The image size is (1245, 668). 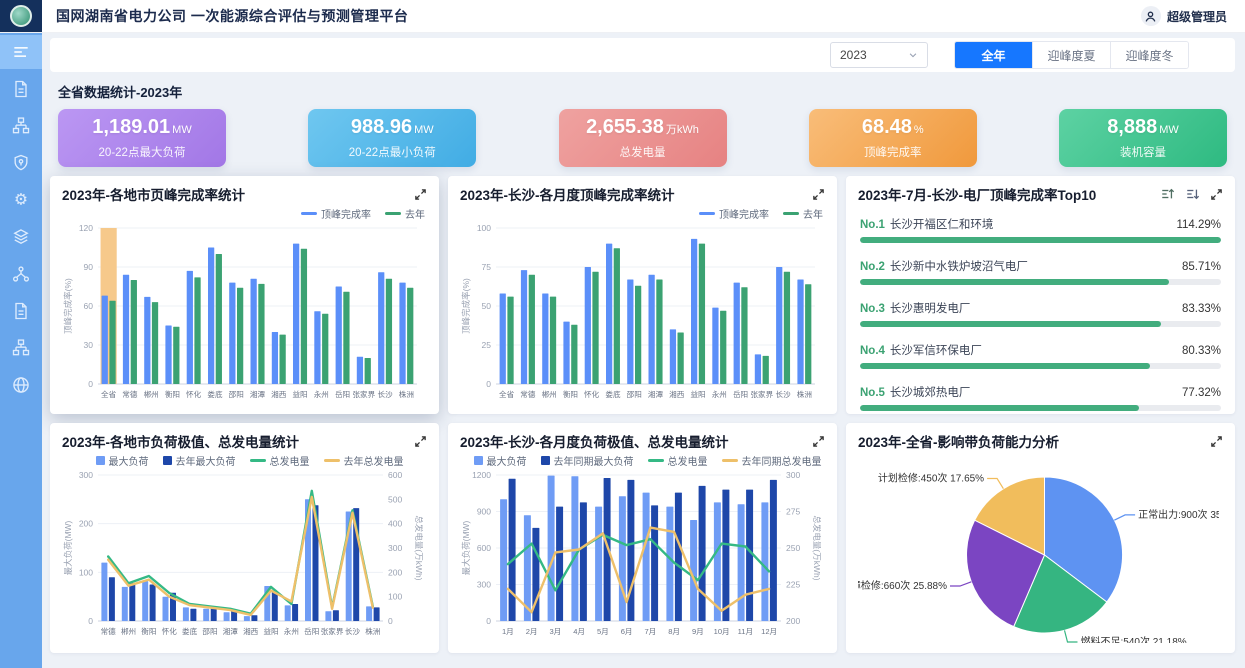 I want to click on sidebar-item-security, so click(x=21, y=163).